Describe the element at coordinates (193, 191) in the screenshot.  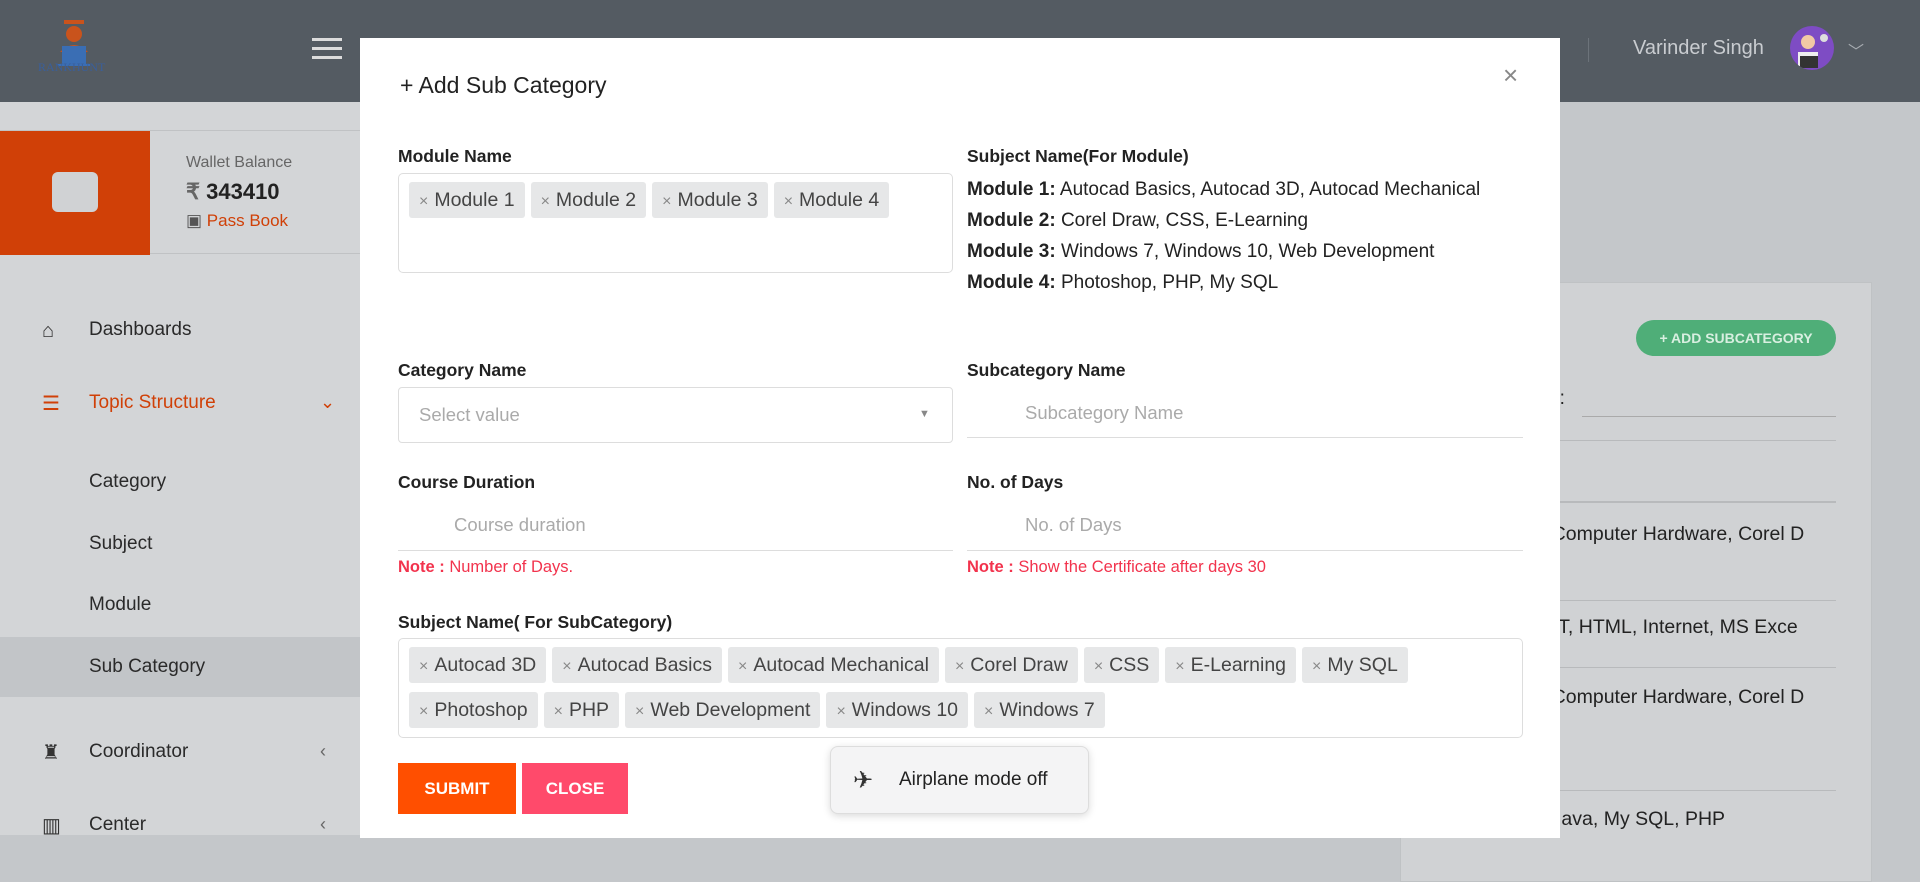
I see `rupee-icon: ₹` at that location.